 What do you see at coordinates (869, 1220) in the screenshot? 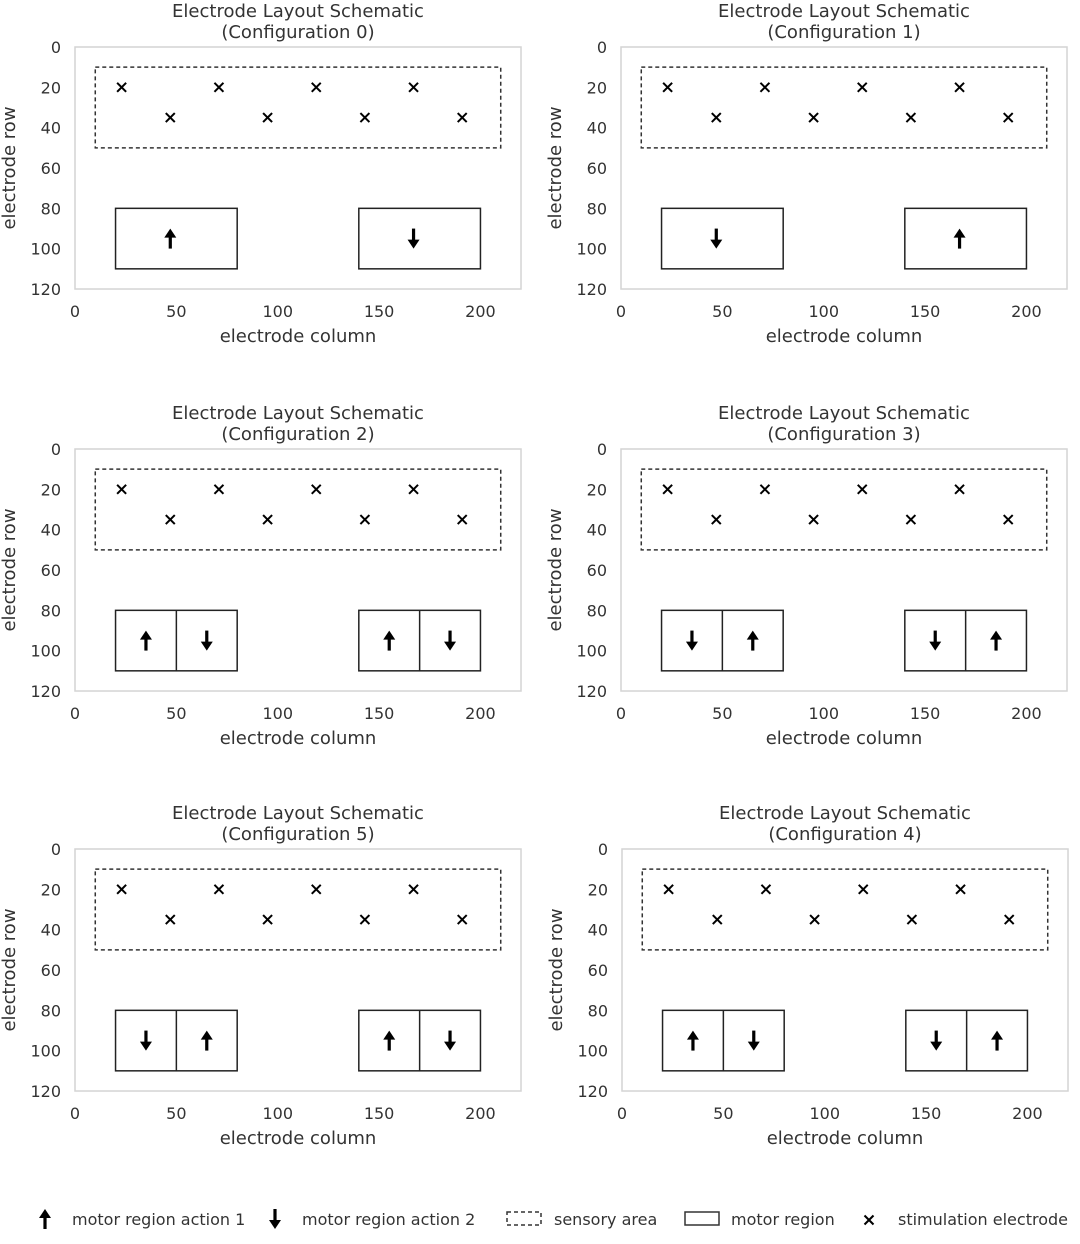
I see `legend-electrode-cross-icon` at bounding box center [869, 1220].